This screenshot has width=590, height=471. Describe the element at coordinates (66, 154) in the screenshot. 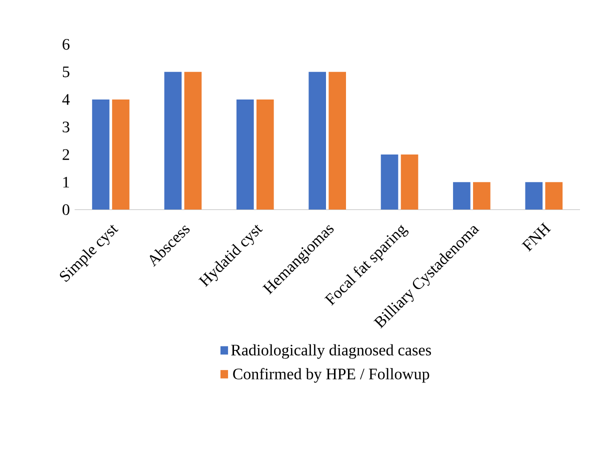

I see `y-tick-label: 2` at that location.